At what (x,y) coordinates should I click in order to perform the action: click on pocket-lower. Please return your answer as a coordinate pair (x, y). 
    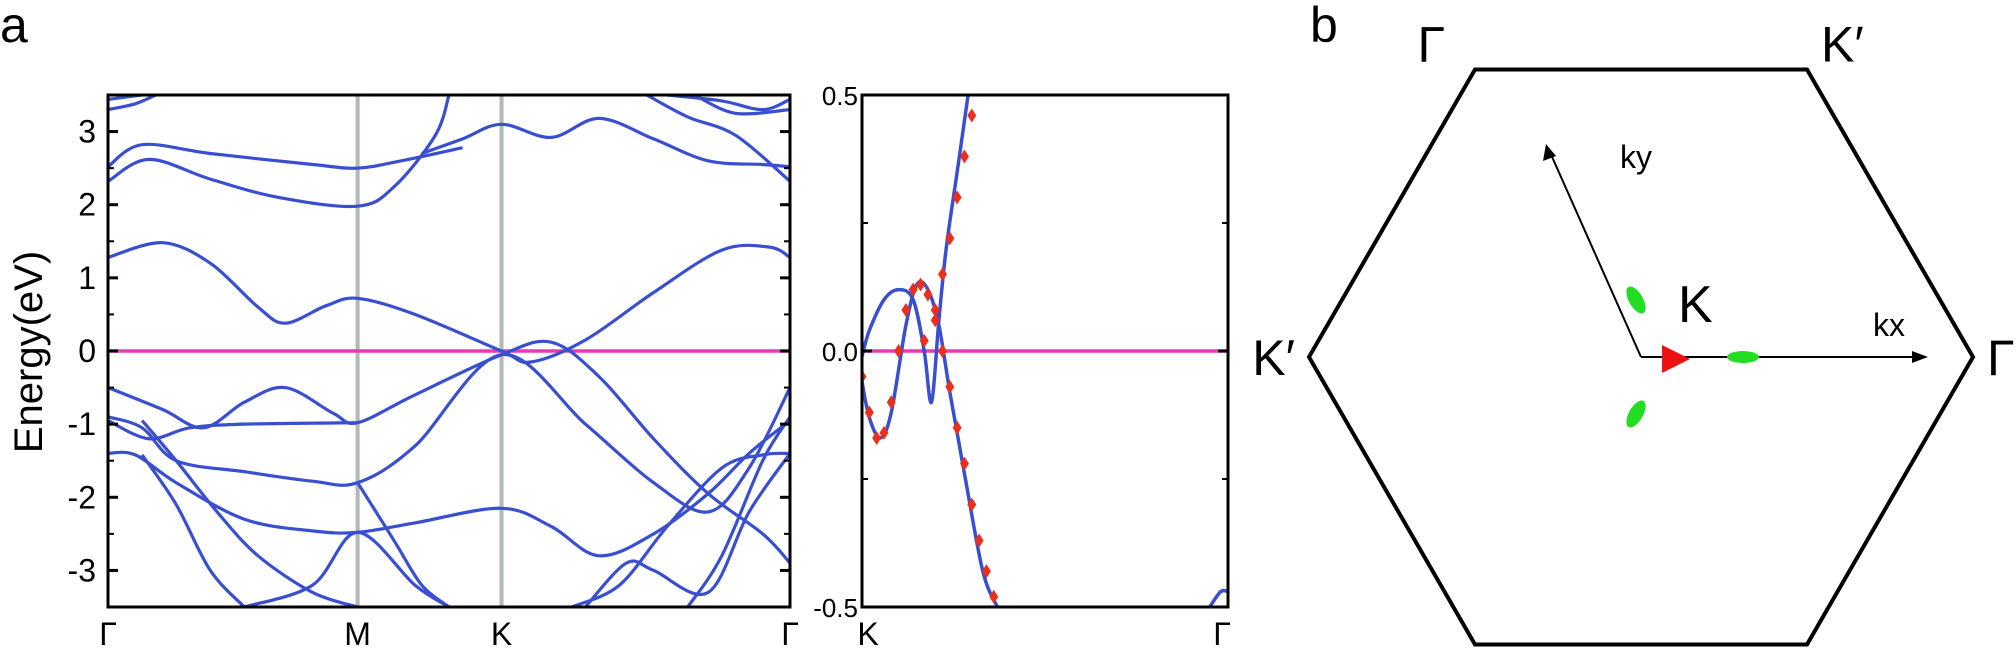
    Looking at the image, I should click on (1636, 414).